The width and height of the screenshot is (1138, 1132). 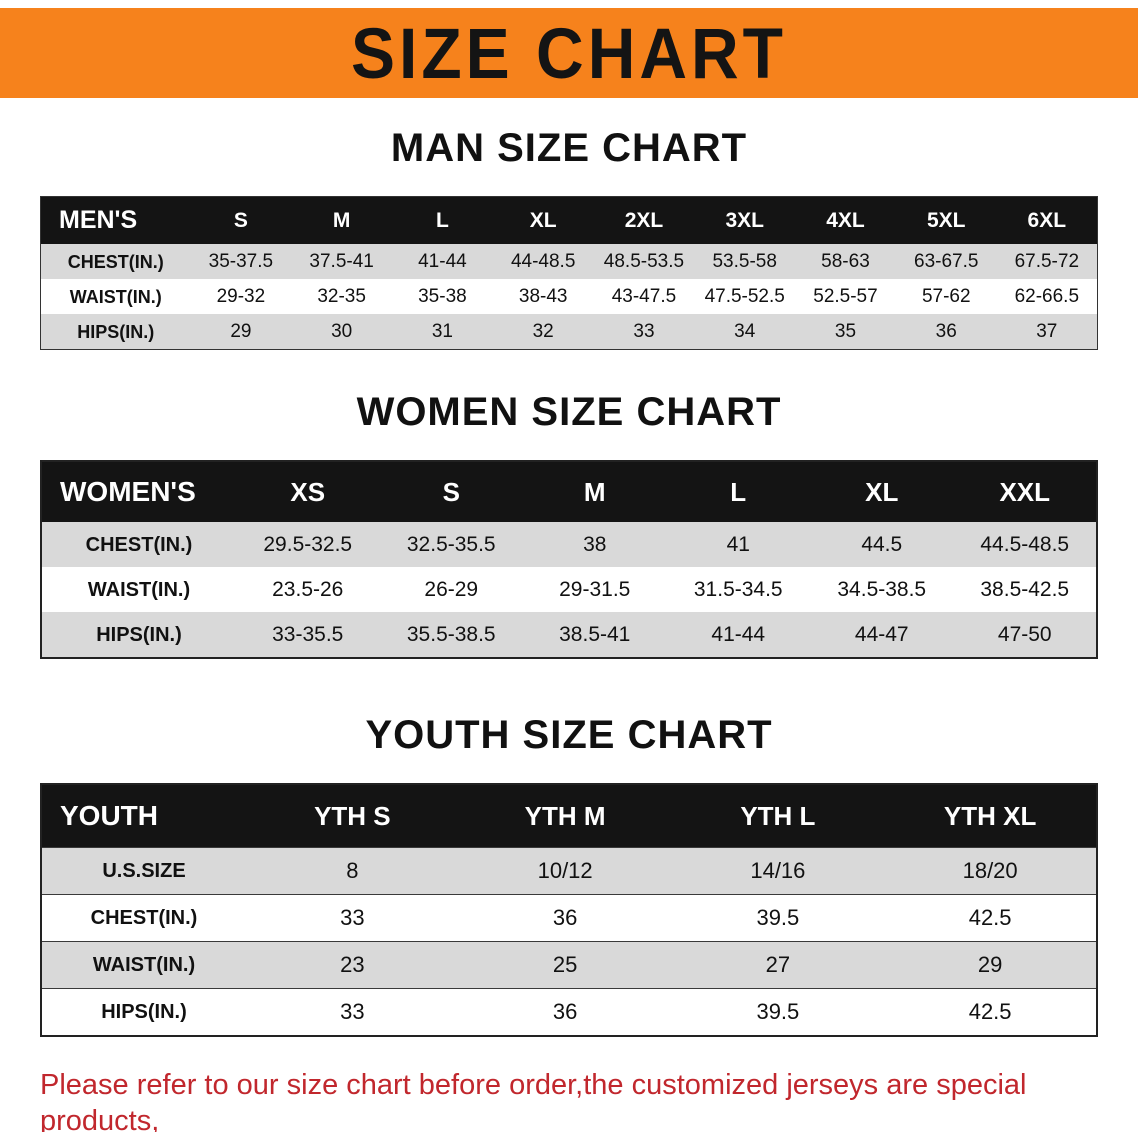 I want to click on youth-section-heading: YOUTH SIZE CHART, so click(x=569, y=735).